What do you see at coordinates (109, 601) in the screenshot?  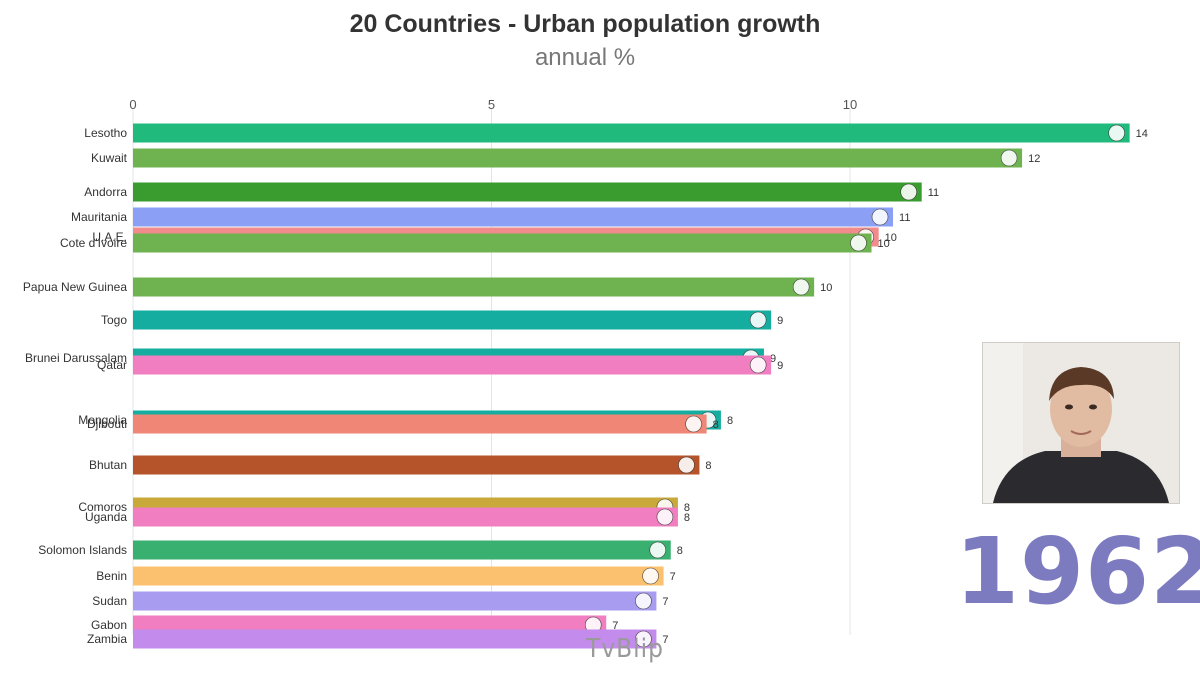 I see `category-label: Sudan` at bounding box center [109, 601].